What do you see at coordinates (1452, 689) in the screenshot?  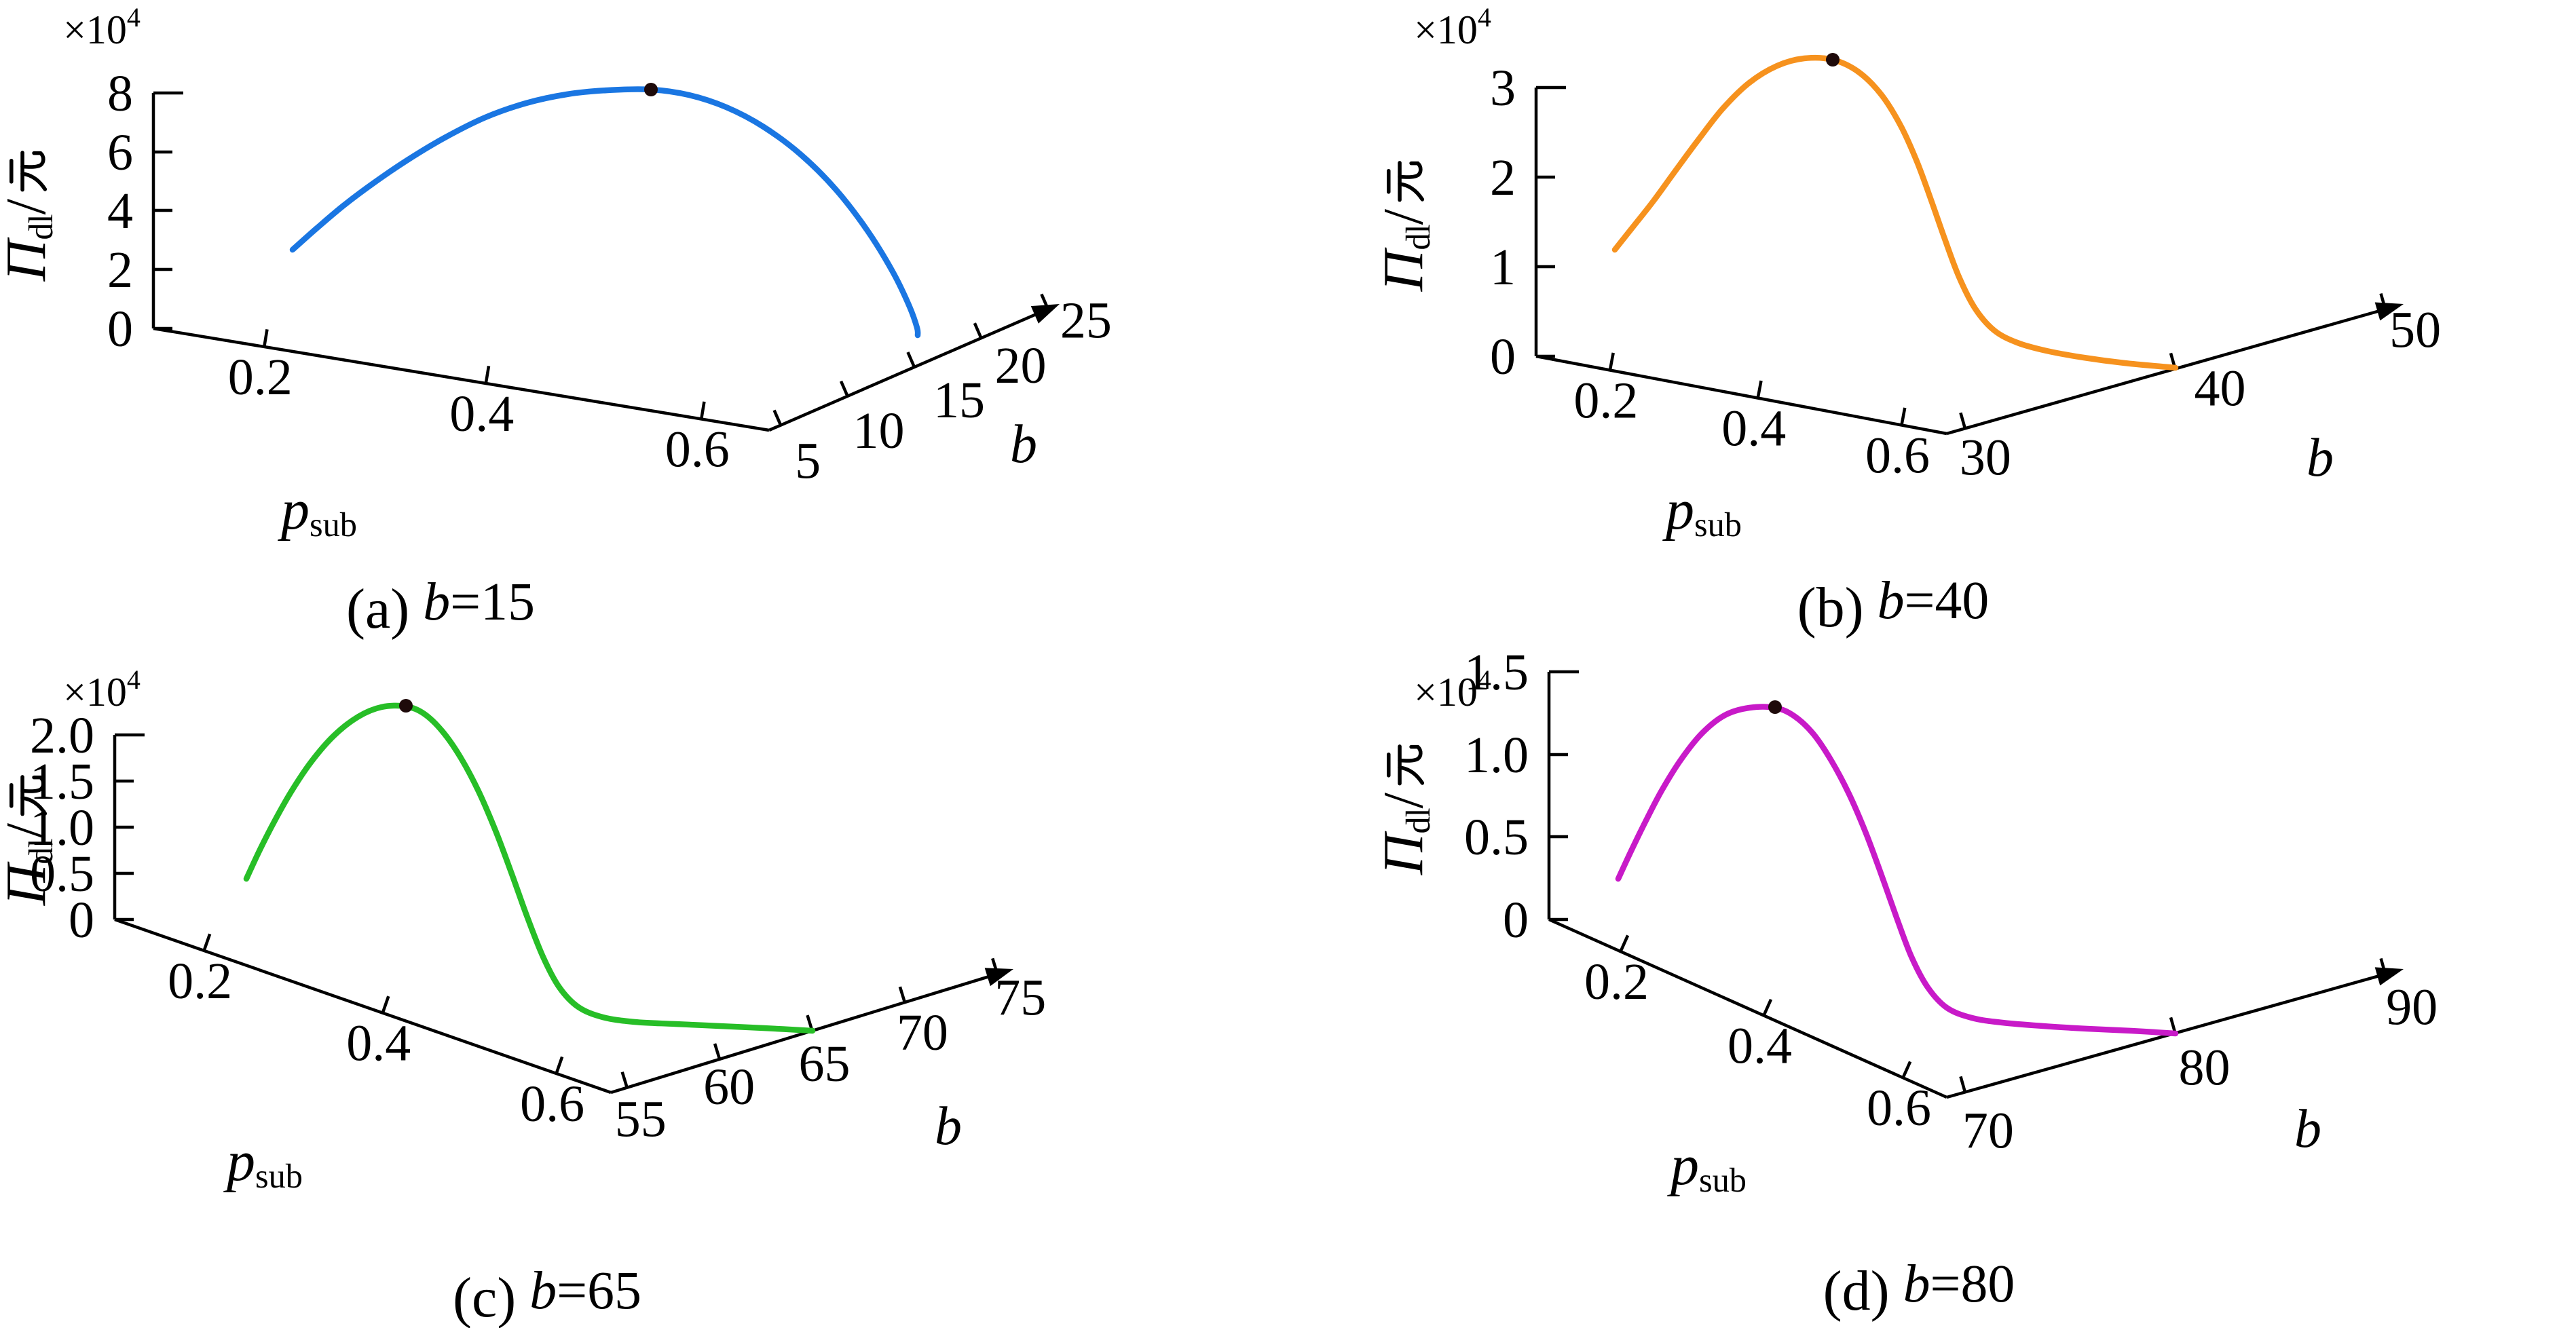 I see `y-axis-multiplier-d: ×10⁴` at bounding box center [1452, 689].